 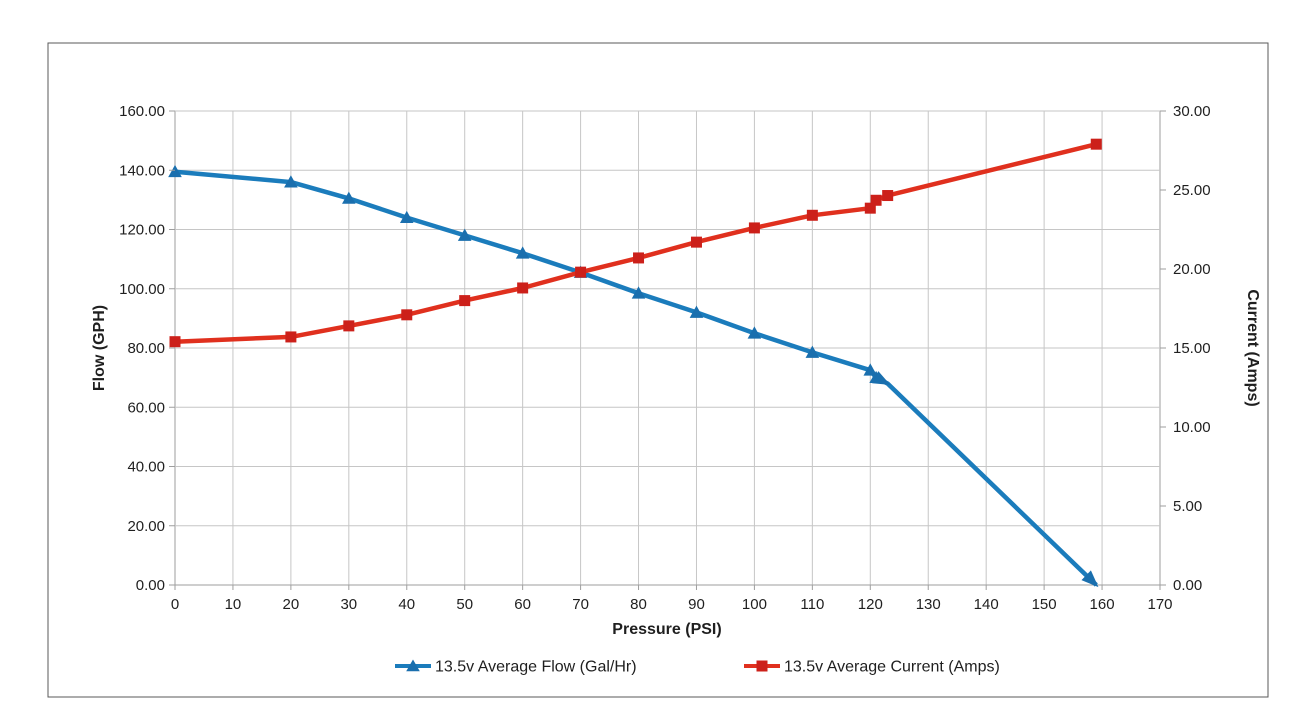 I want to click on x-tick-label: 110, so click(x=812, y=604).